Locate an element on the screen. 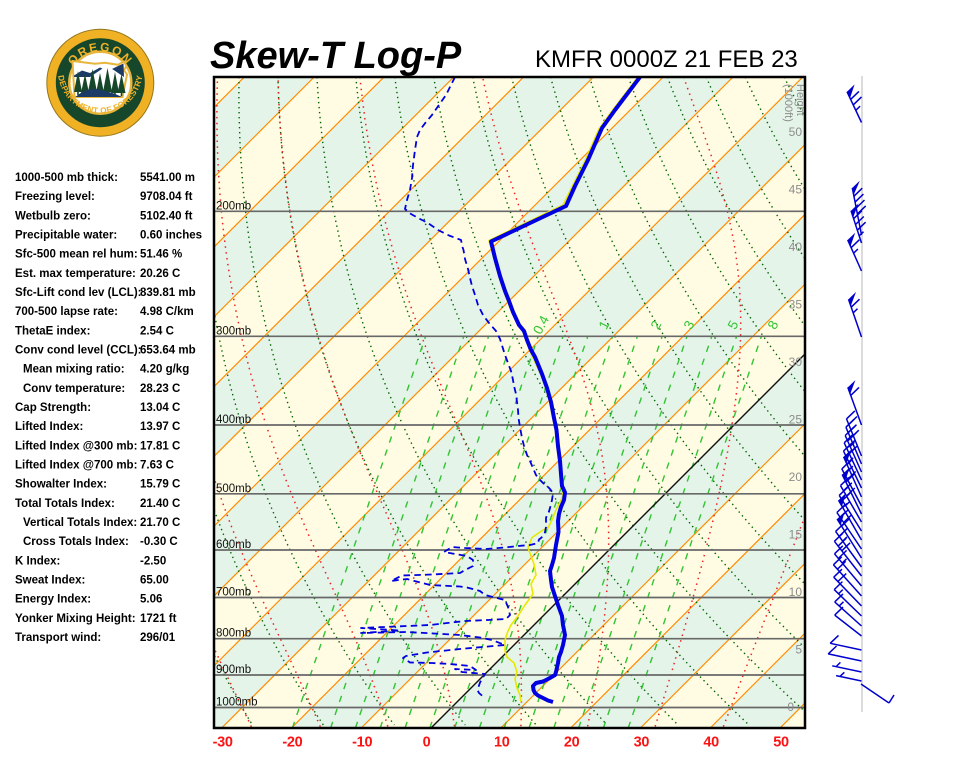 This screenshot has width=960, height=768. svg-text: Yonker Mixing Height: is located at coordinates (75, 619).